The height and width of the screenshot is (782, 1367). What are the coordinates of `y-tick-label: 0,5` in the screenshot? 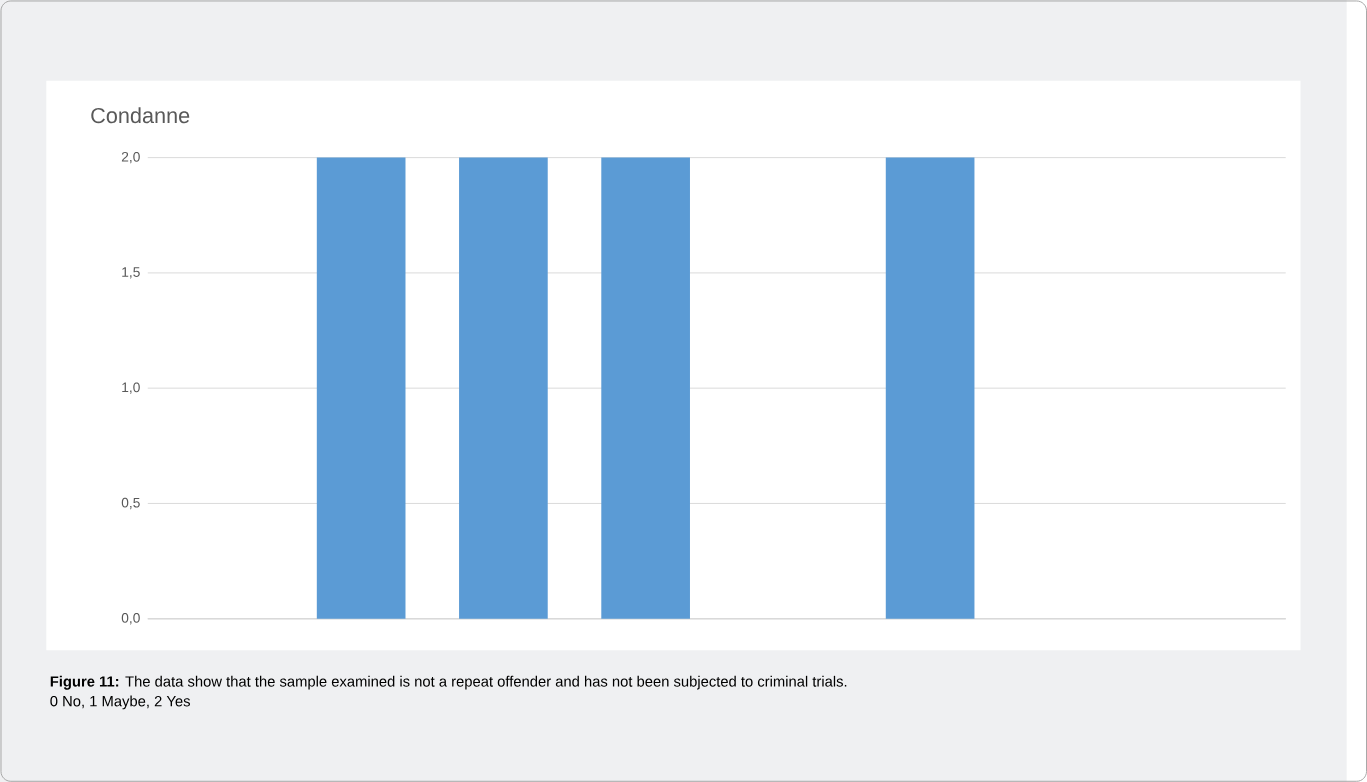 It's located at (130, 503).